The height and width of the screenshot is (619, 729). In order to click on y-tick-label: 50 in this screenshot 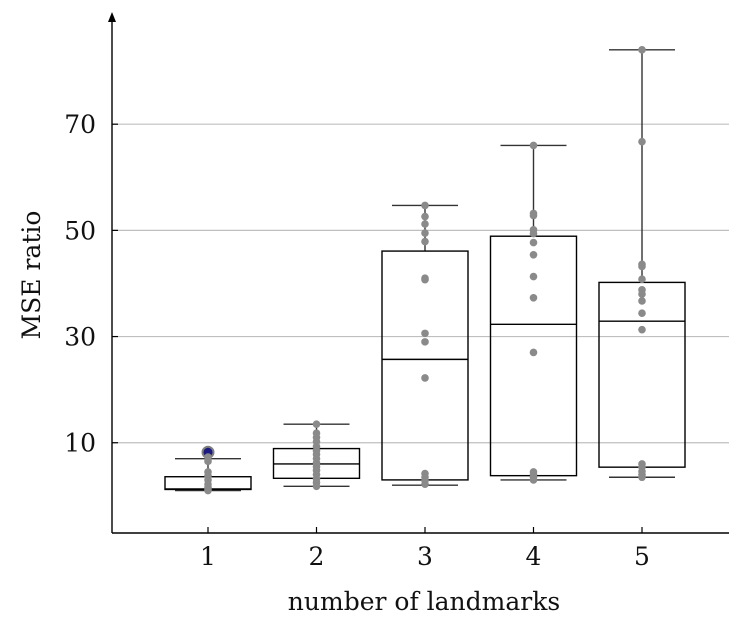, I will do `click(80, 230)`.